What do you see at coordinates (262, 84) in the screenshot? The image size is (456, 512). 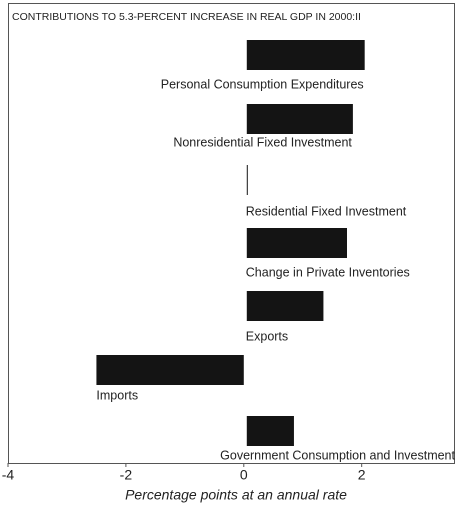 I see `category-label: Personal Consumption Expenditures` at bounding box center [262, 84].